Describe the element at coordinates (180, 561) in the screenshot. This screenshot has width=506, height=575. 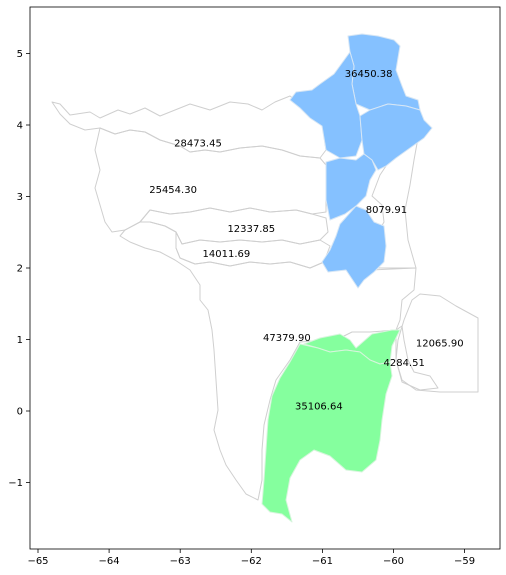
I see `x-tick-label: −63` at that location.